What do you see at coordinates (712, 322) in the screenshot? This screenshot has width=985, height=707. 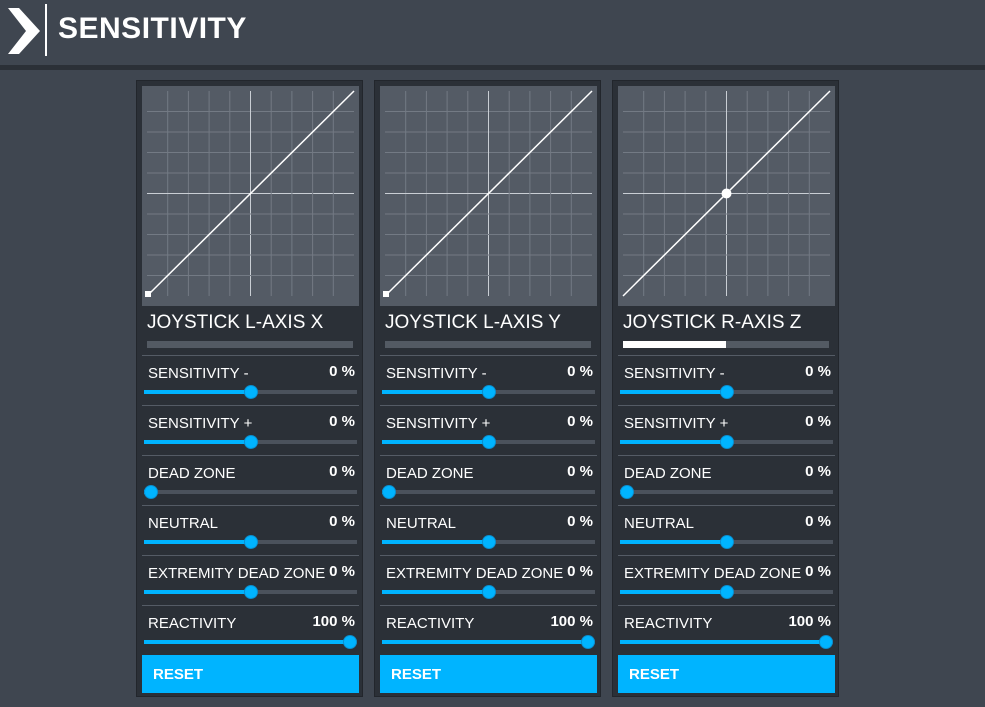 I see `axis-name: JOYSTICK R-AXIS Z` at bounding box center [712, 322].